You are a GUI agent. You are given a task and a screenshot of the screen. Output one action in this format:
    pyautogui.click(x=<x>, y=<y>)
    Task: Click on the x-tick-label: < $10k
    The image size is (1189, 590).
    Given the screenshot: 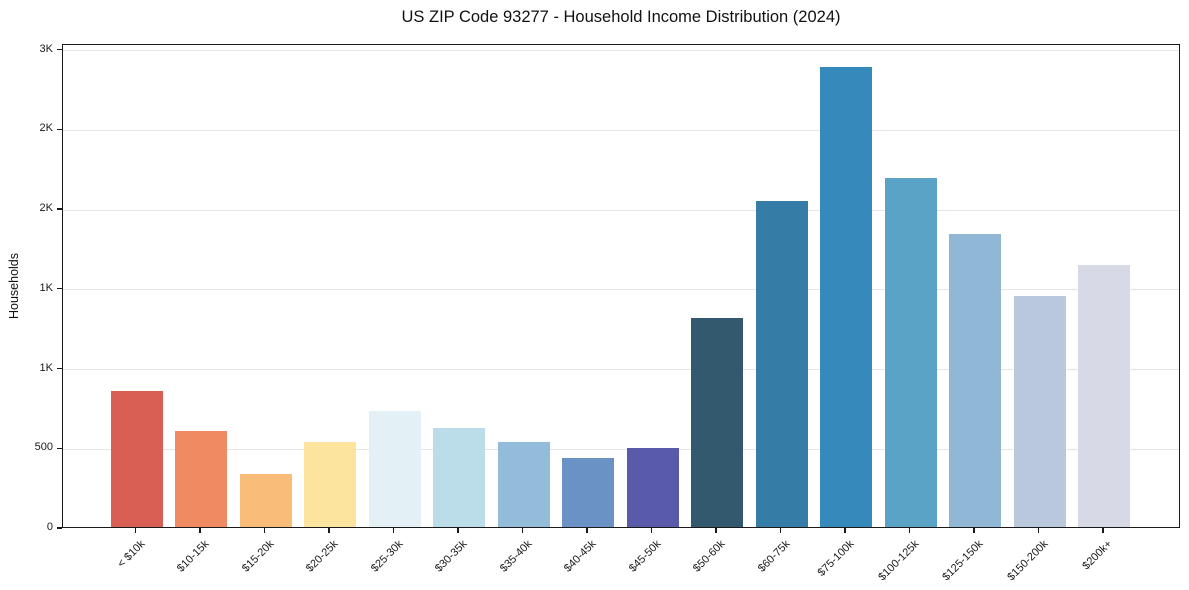 What is the action you would take?
    pyautogui.click(x=130, y=554)
    